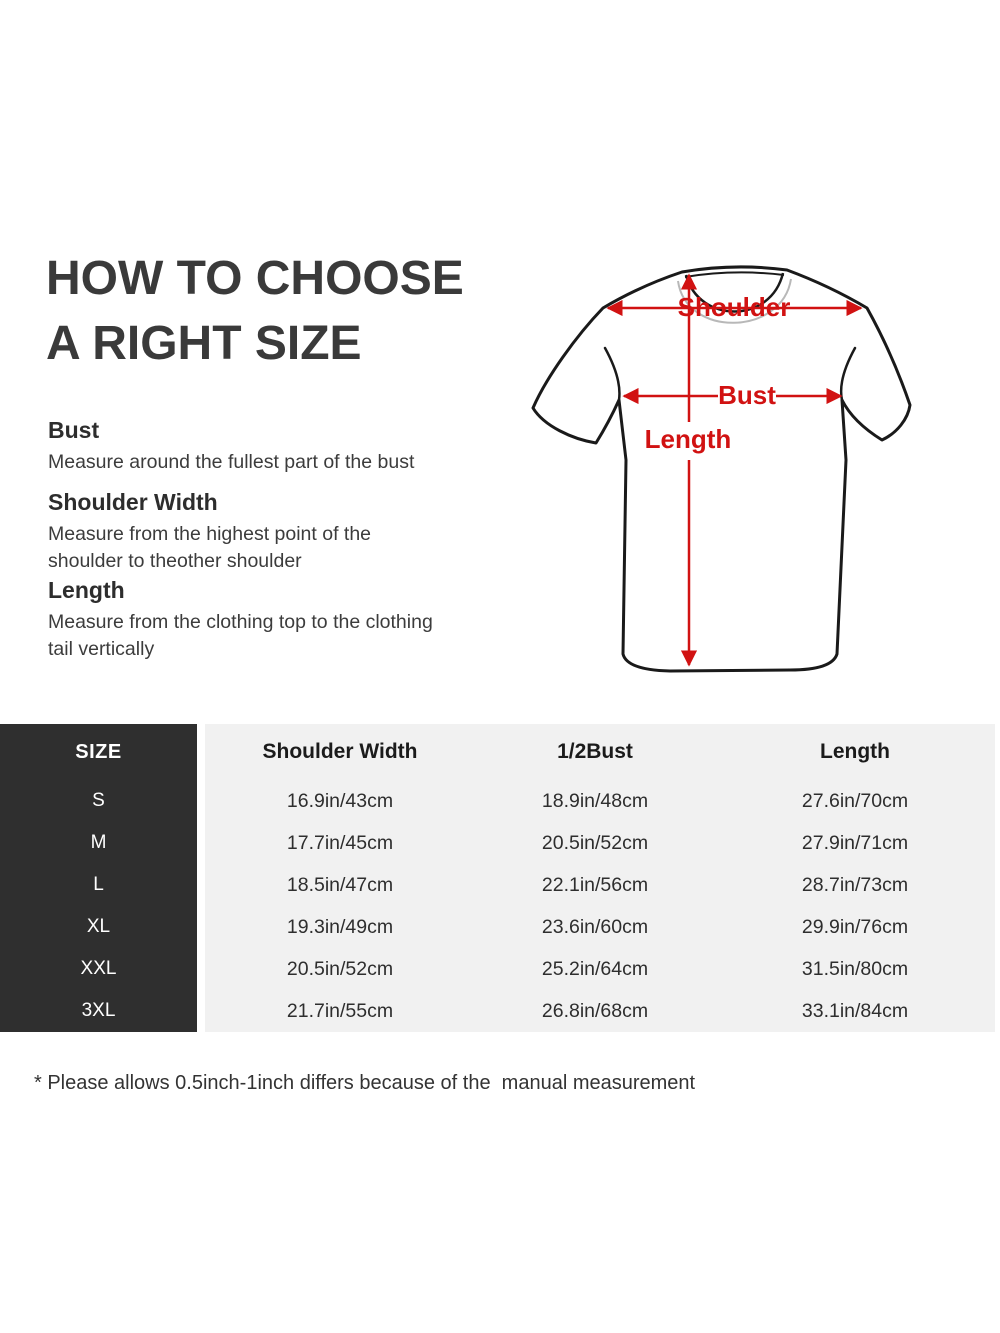 The height and width of the screenshot is (1333, 1000). I want to click on tshirt-diagram: Shoulder Bust Length, so click(721, 469).